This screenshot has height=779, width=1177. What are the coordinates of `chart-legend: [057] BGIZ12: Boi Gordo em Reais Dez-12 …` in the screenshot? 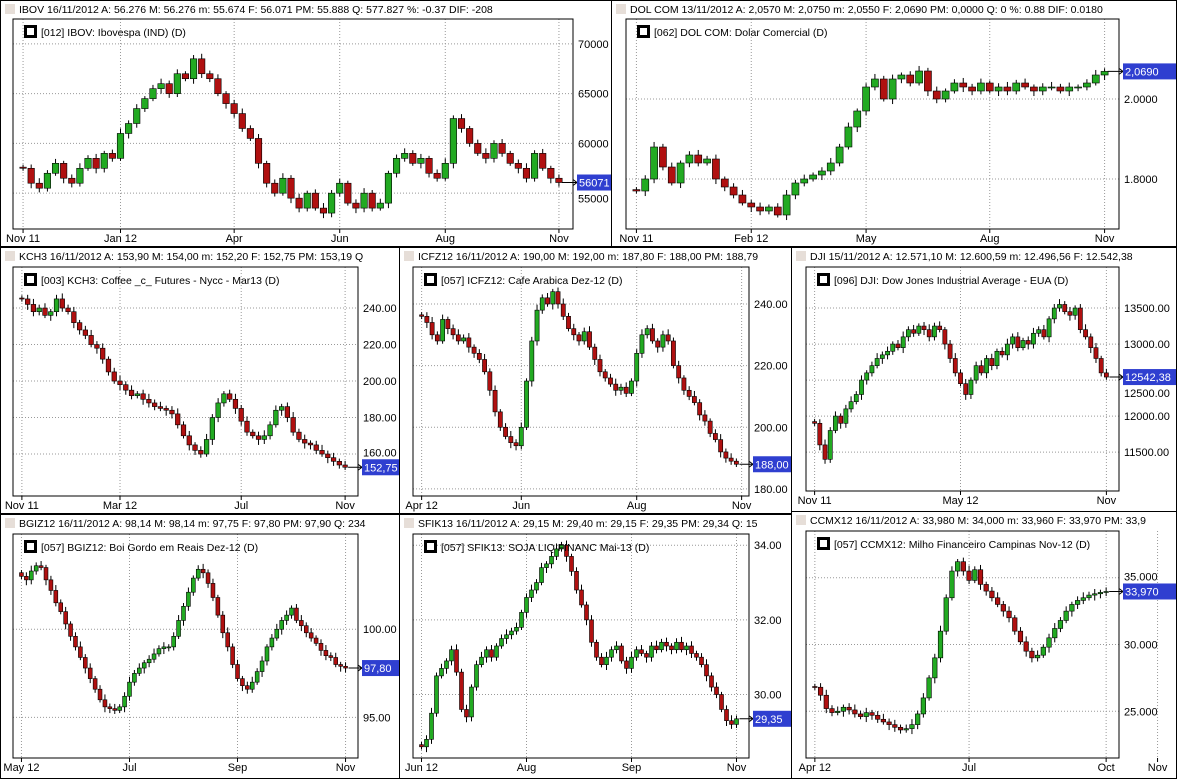 It's located at (141, 547).